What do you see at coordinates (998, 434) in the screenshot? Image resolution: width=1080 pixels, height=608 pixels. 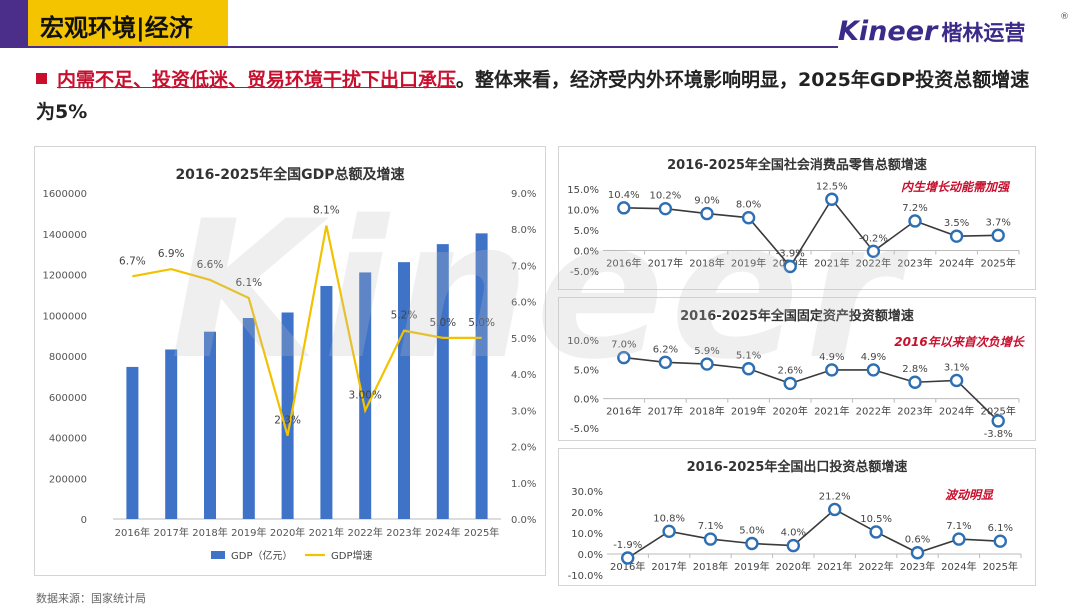 I see `data-label: -3.8%` at bounding box center [998, 434].